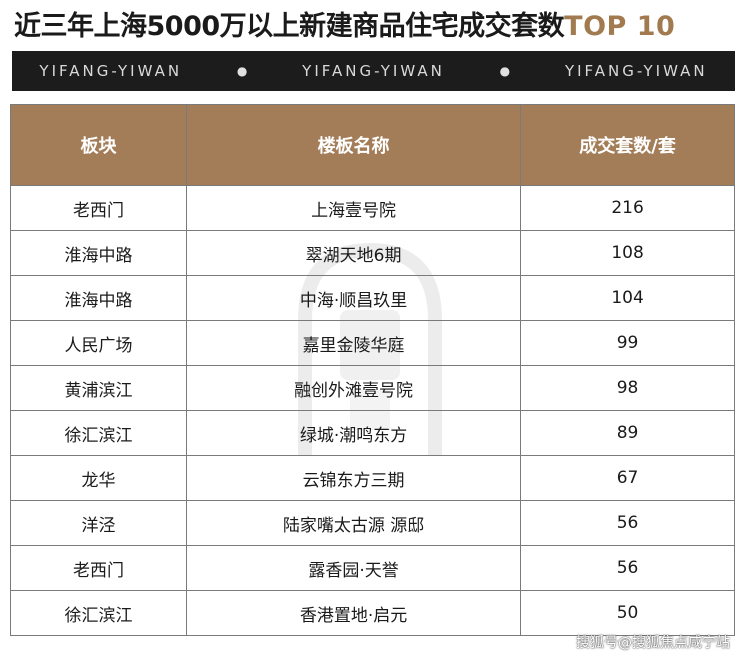 The image size is (740, 657). I want to click on cell-project: 融创外滩壹号院, so click(354, 388).